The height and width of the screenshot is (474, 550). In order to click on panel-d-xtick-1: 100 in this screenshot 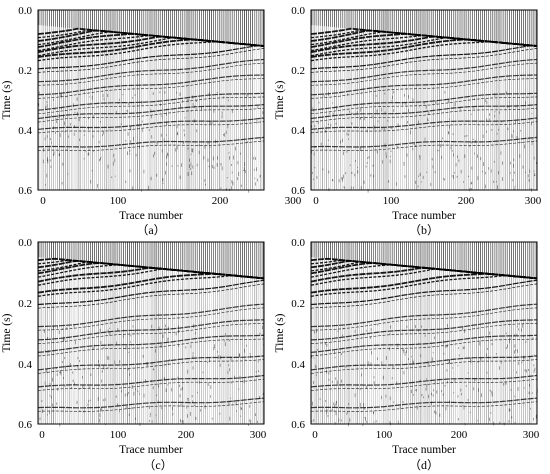, I will do `click(384, 435)`.